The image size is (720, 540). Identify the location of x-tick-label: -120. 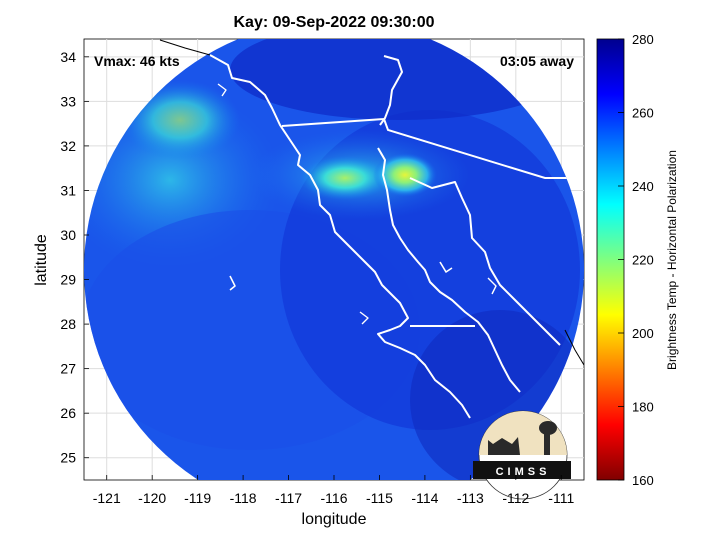
(152, 498).